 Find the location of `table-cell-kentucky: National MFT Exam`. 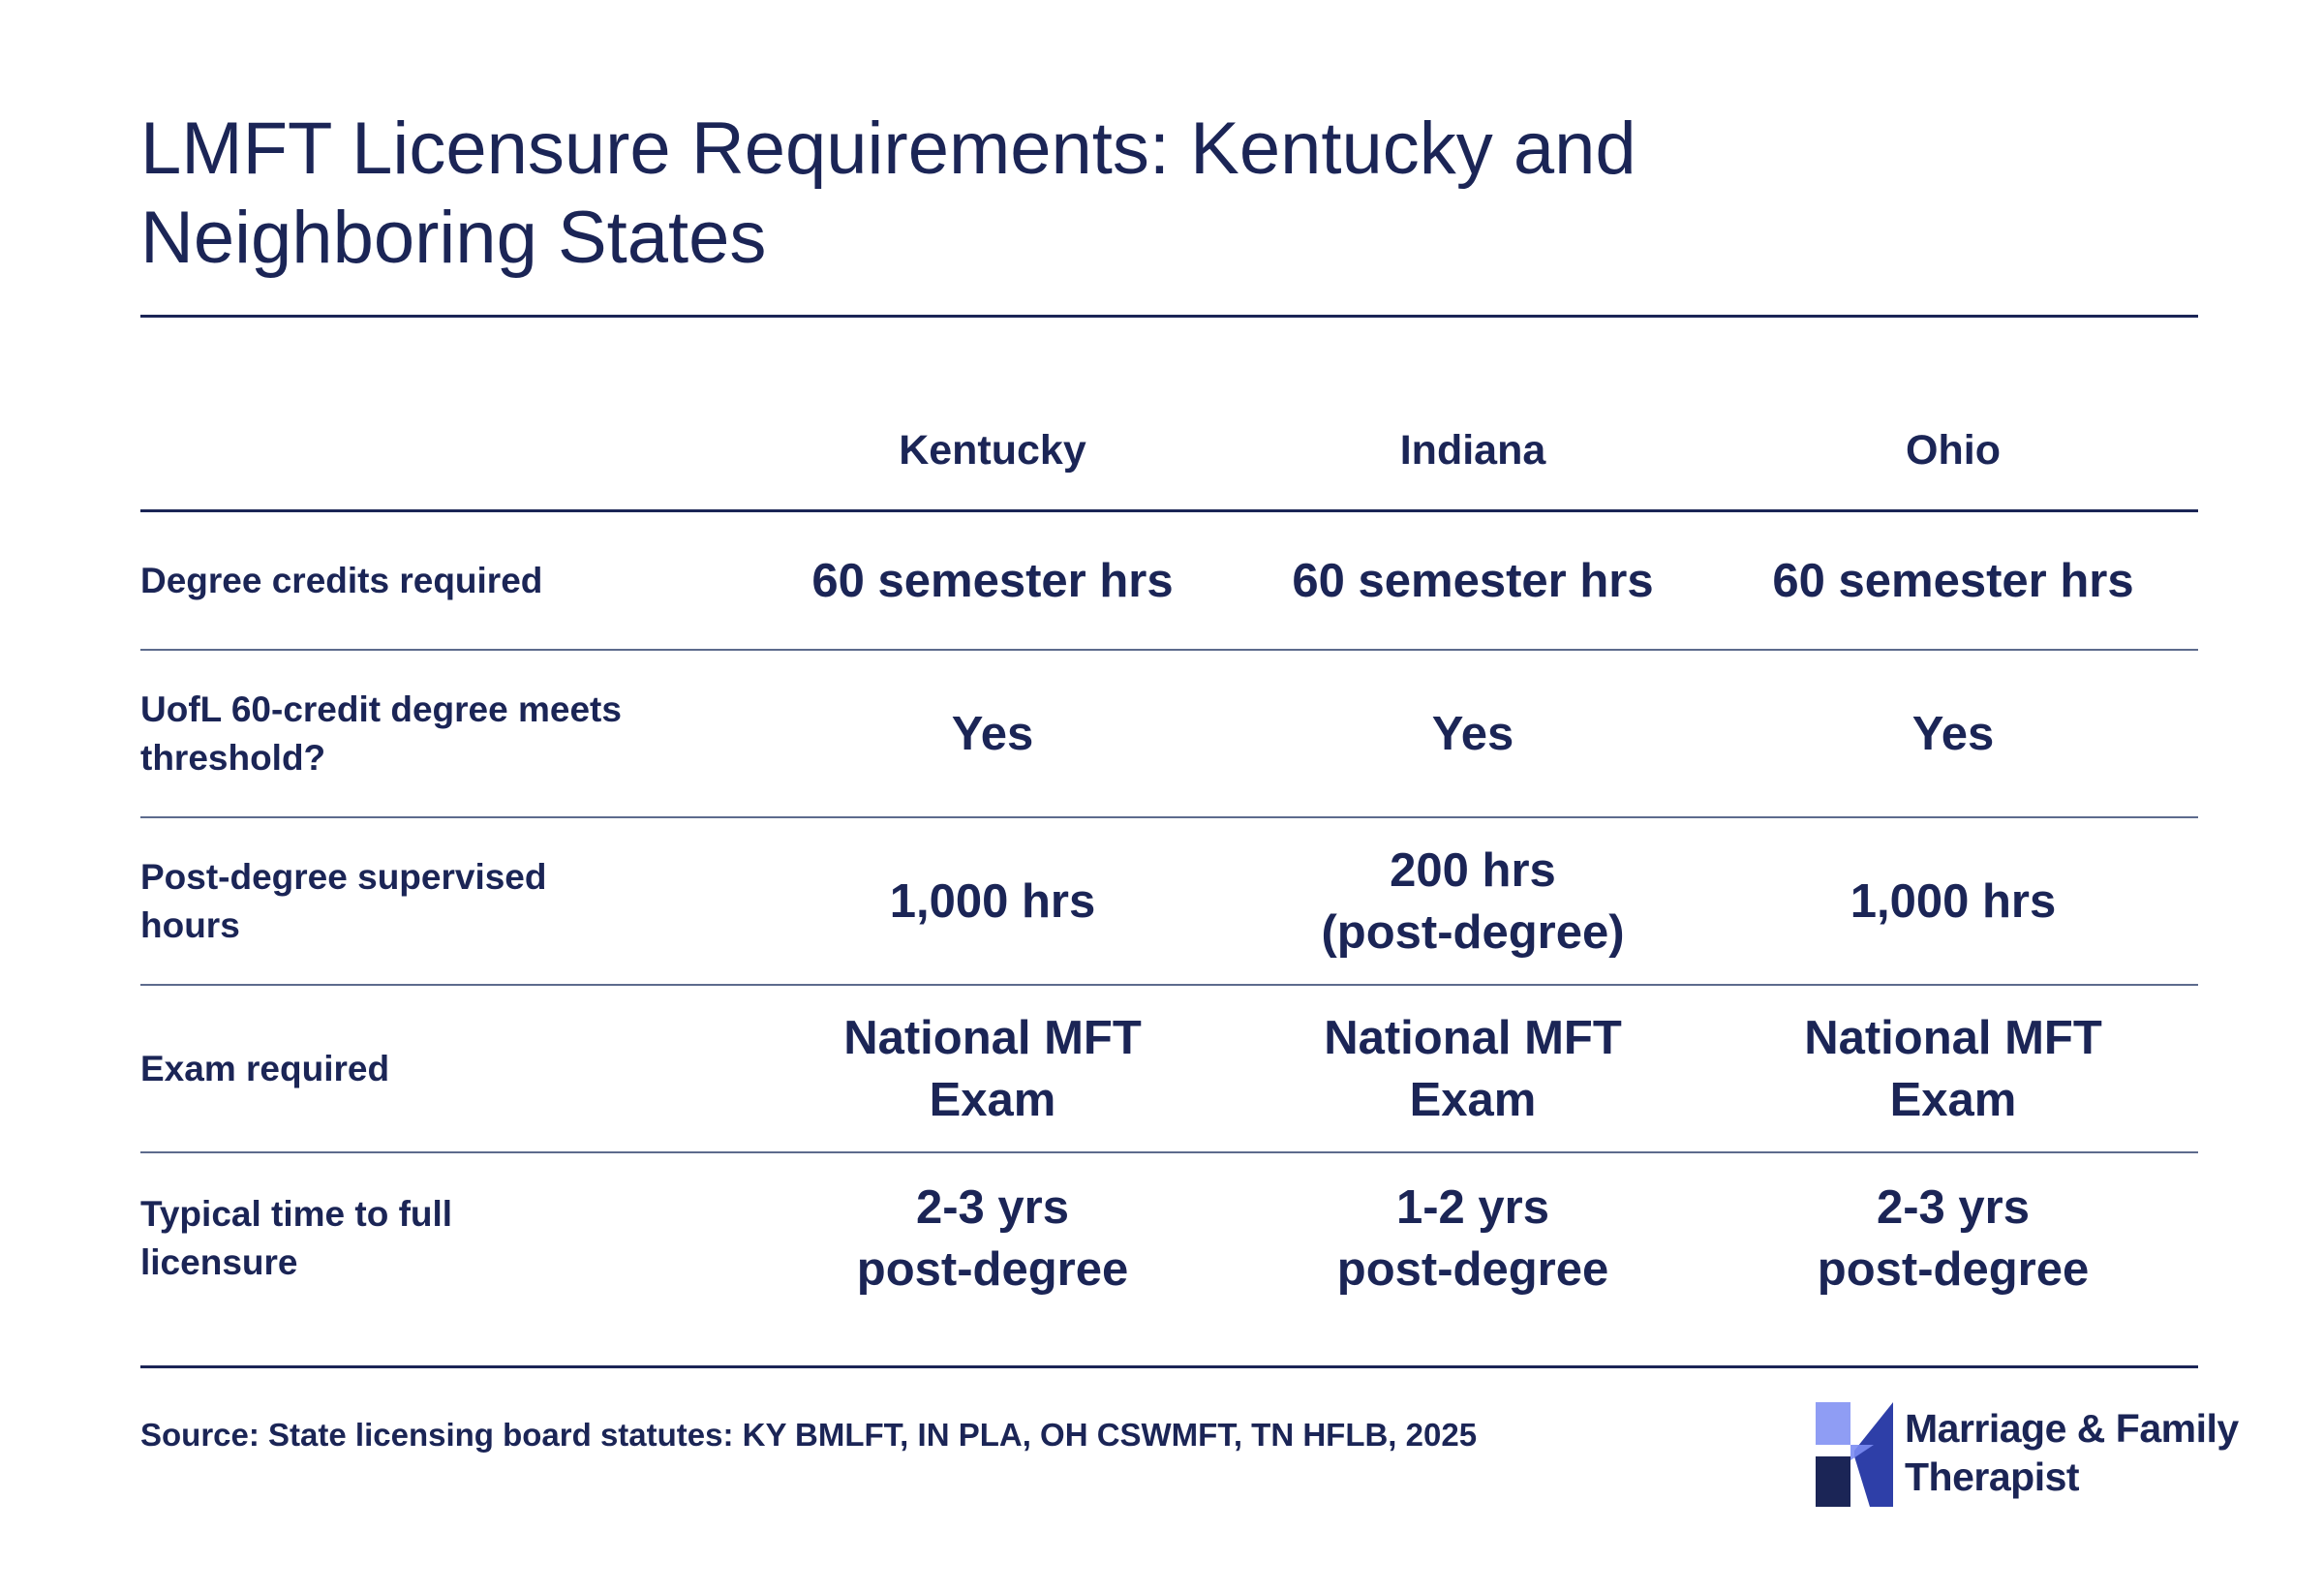

table-cell-kentucky: National MFT Exam is located at coordinates (993, 1069).